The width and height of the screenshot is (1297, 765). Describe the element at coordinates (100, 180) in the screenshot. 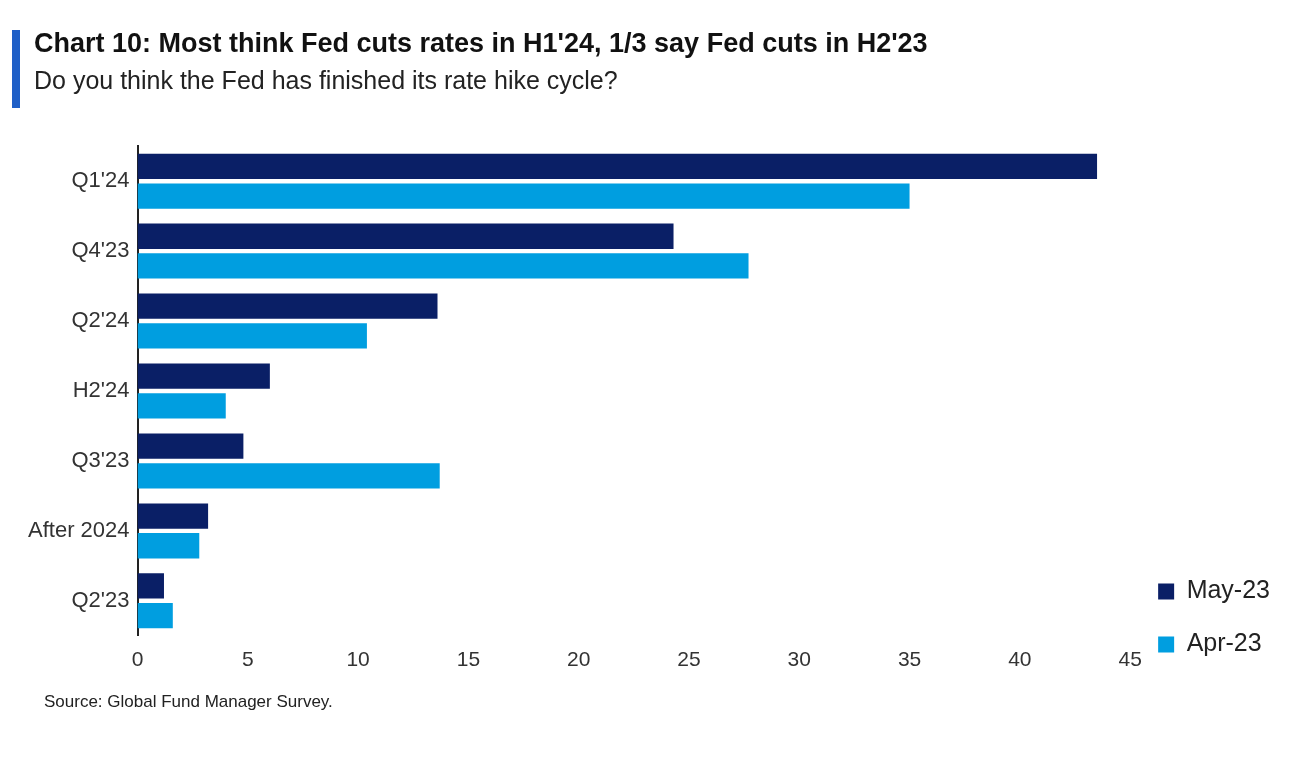

I see `y-tick-label: Q1'24` at that location.